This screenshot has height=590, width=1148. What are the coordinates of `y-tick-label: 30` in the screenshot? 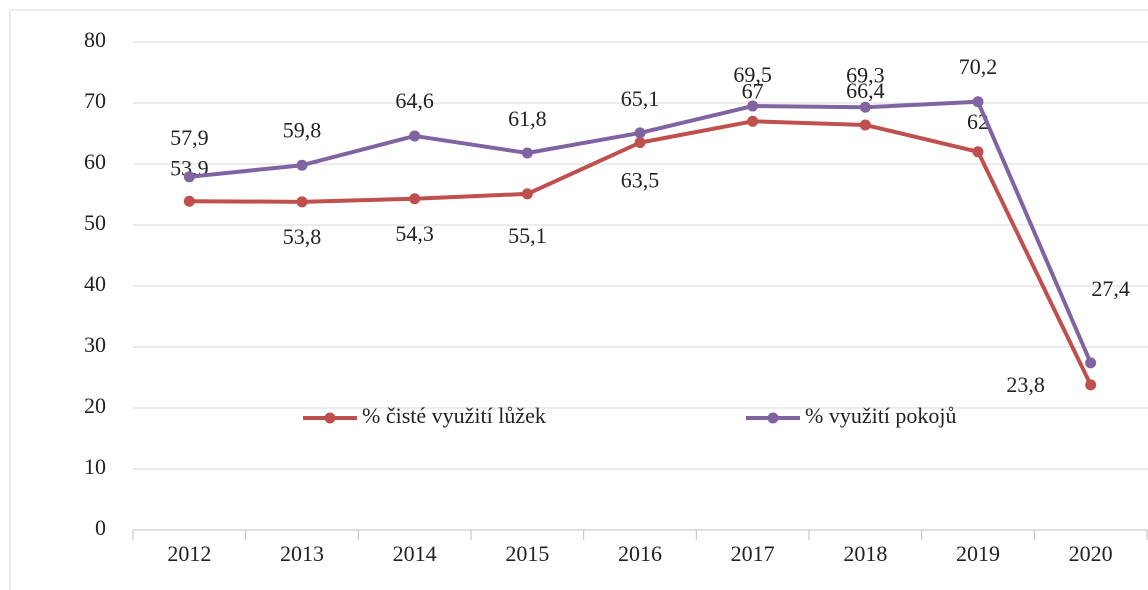 It's located at (95, 344).